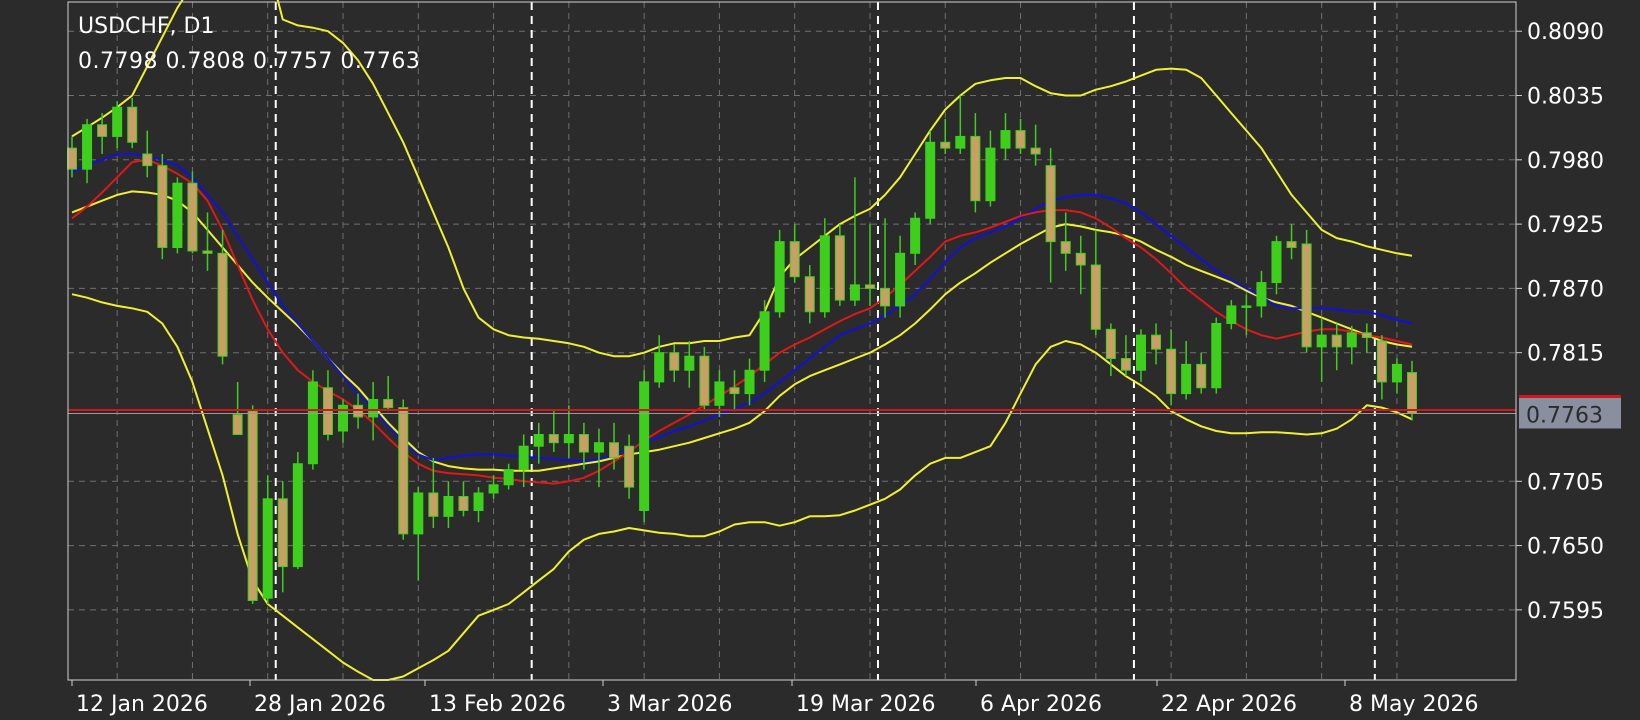 Image resolution: width=1640 pixels, height=720 pixels. Describe the element at coordinates (142, 704) in the screenshot. I see `time-tick-label: 12 Jan 2026` at that location.